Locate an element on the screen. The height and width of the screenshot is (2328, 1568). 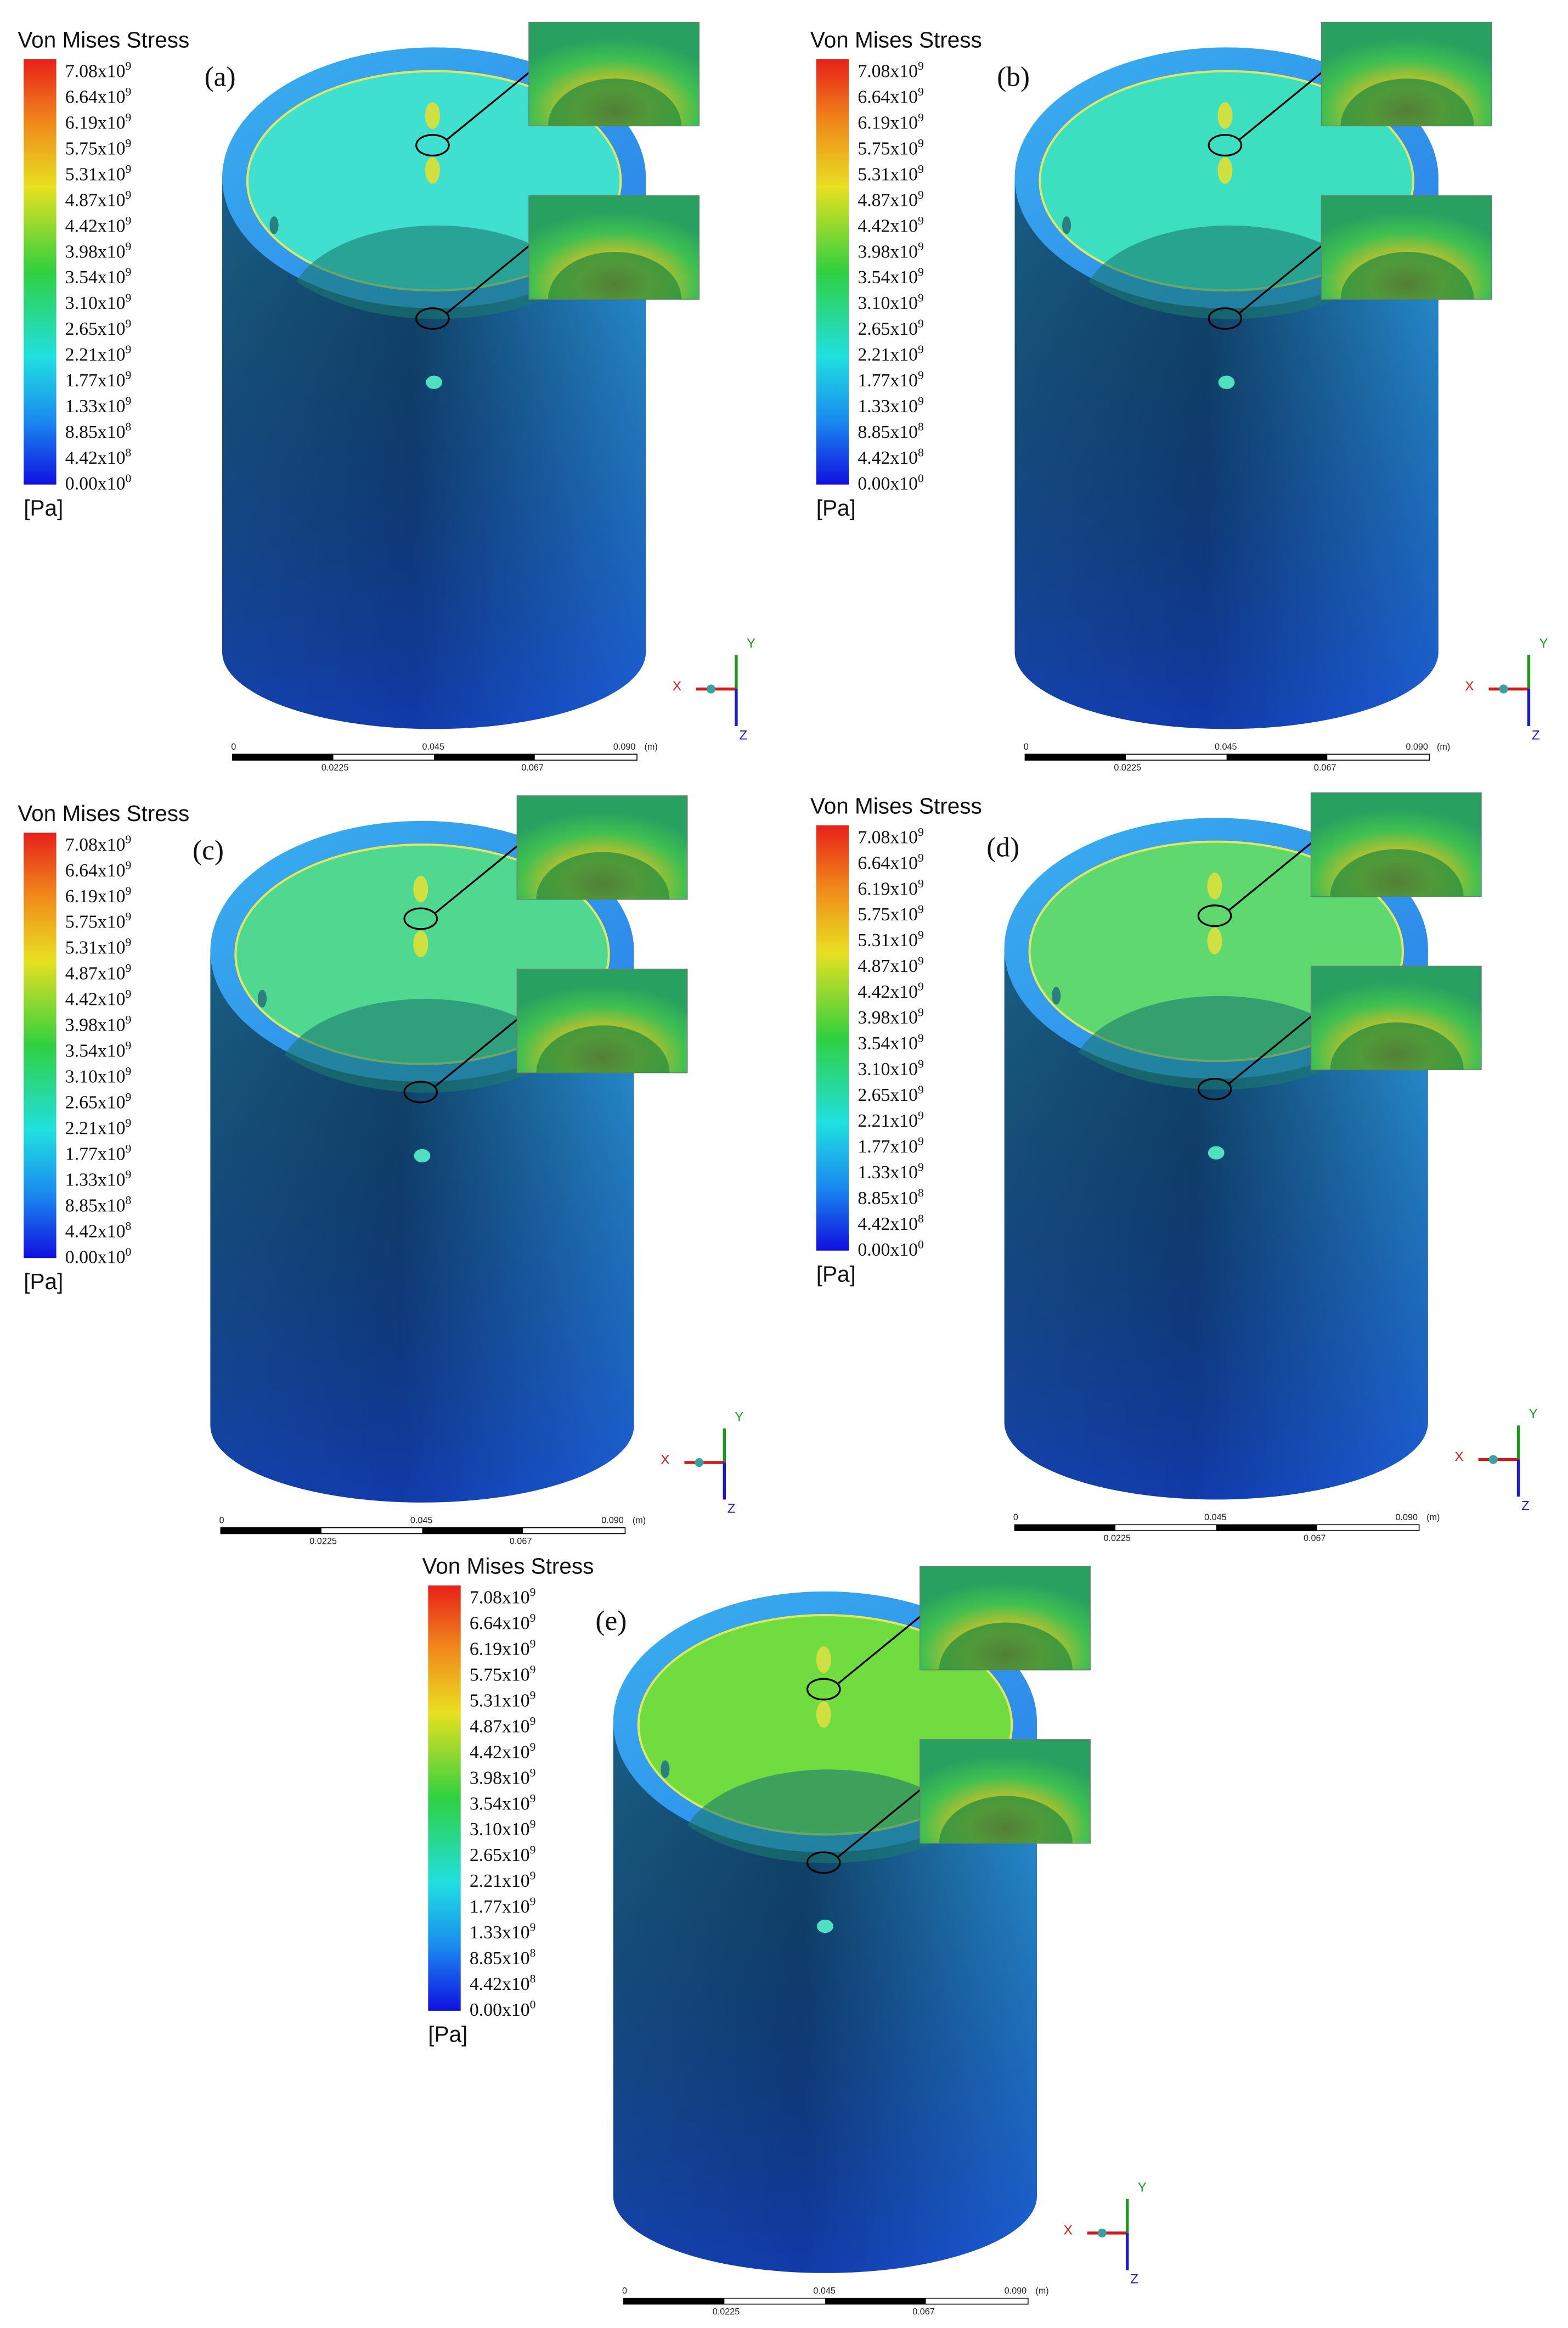
label-base: 1.77x10 is located at coordinates (888, 380).